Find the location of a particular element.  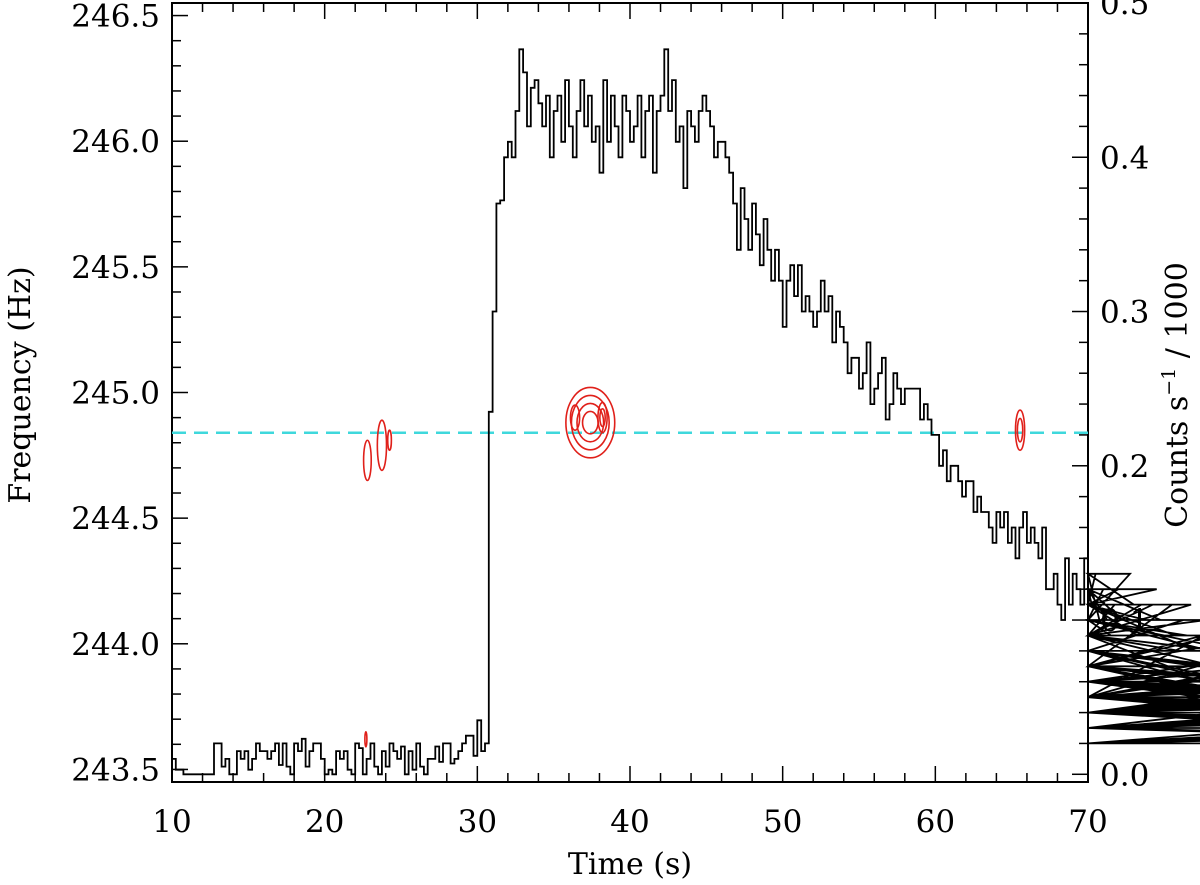

x-tick-label: 30 is located at coordinates (477, 822).